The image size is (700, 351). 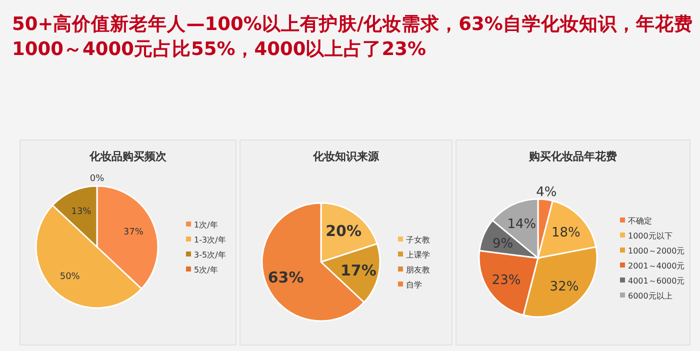 What do you see at coordinates (566, 232) in the screenshot?
I see `data-label: 18%` at bounding box center [566, 232].